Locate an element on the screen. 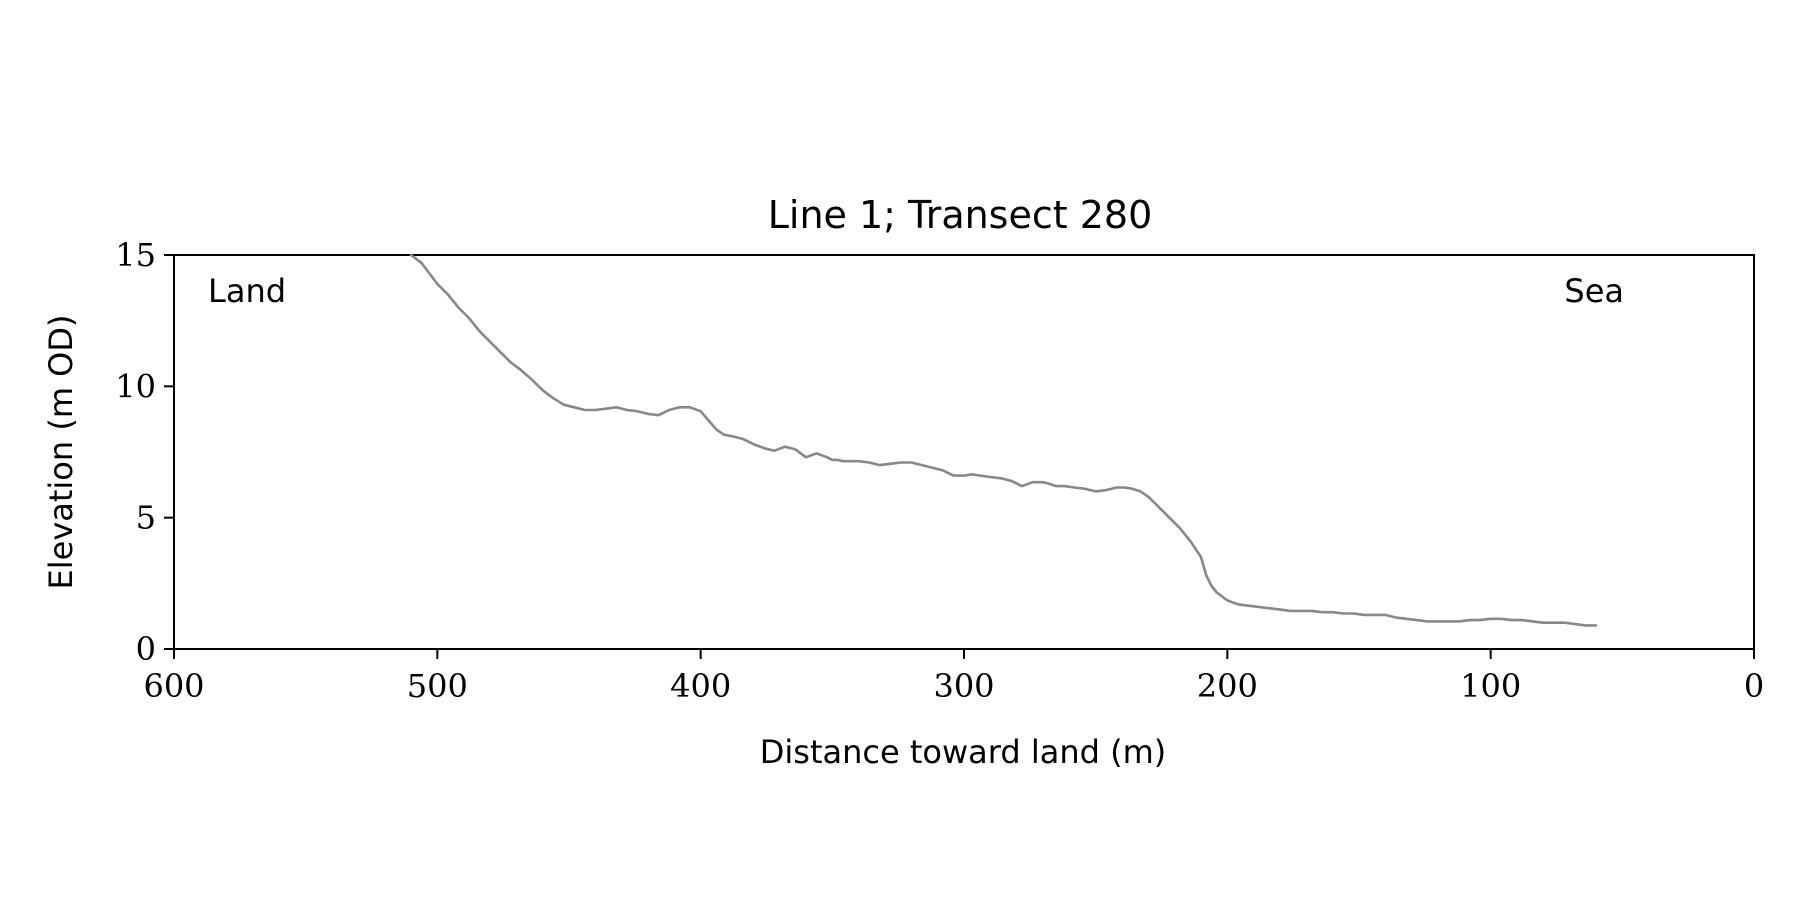  sea-annotation: Sea is located at coordinates (1594, 291).